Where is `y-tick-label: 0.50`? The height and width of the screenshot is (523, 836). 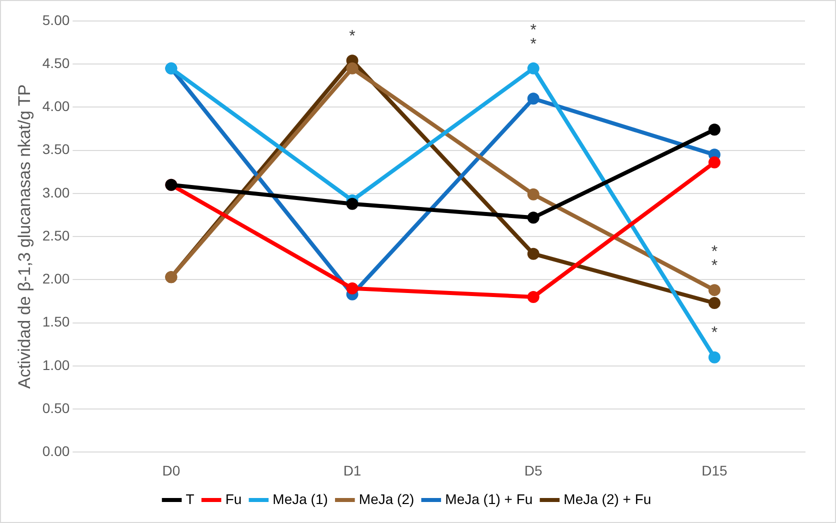
y-tick-label: 0.50 is located at coordinates (56, 408).